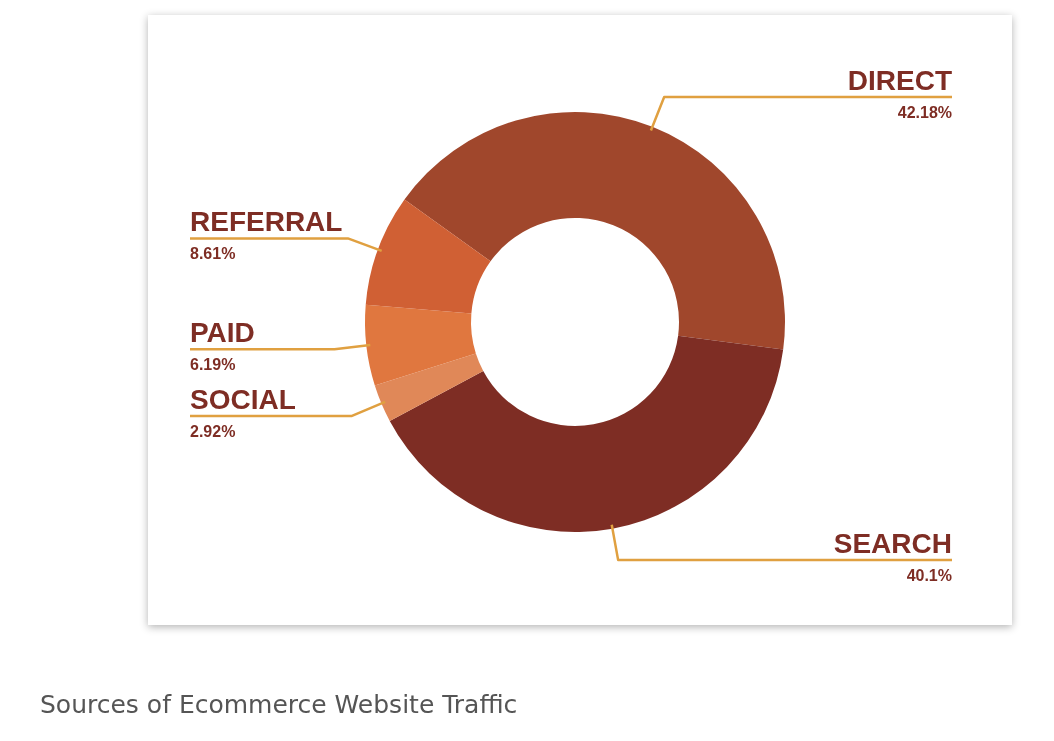 This screenshot has width=1054, height=741. What do you see at coordinates (279, 704) in the screenshot?
I see `source-note: Sources of Ecommerce Website Traffic` at bounding box center [279, 704].